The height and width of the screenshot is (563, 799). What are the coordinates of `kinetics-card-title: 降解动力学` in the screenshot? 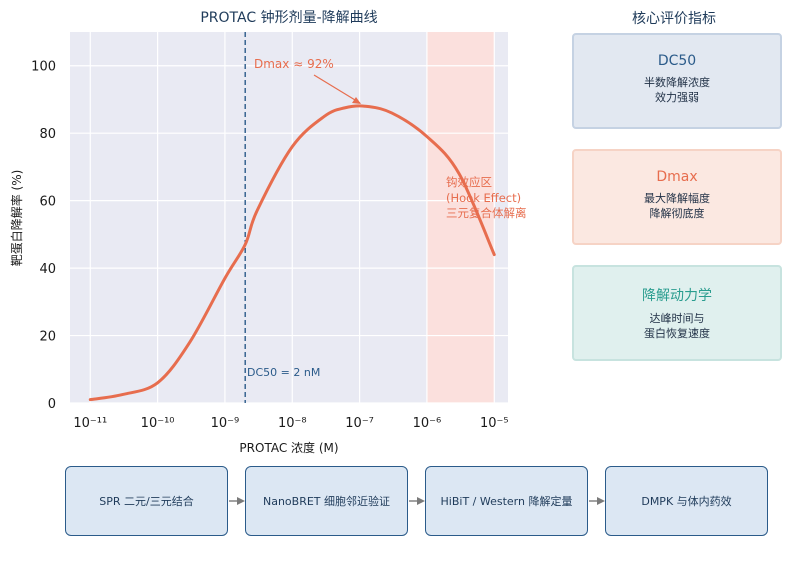 It's located at (677, 296).